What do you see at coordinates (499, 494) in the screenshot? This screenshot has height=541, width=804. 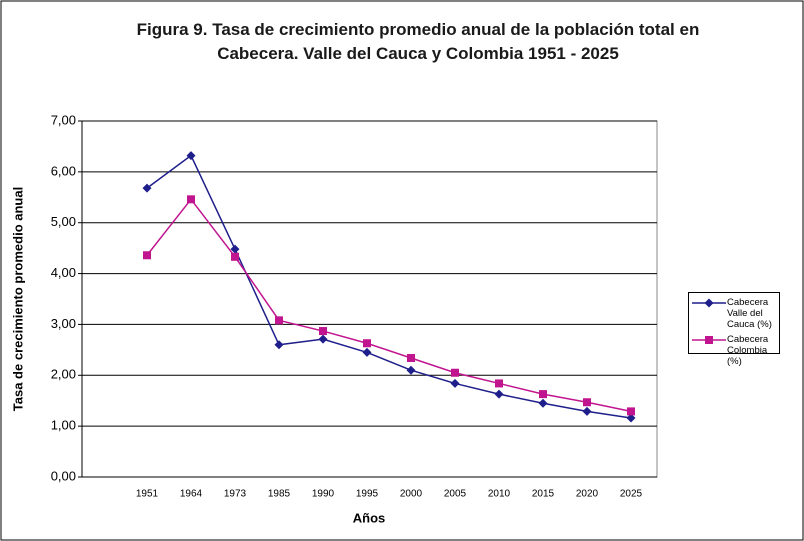 I see `x-tick-label: 2010` at bounding box center [499, 494].